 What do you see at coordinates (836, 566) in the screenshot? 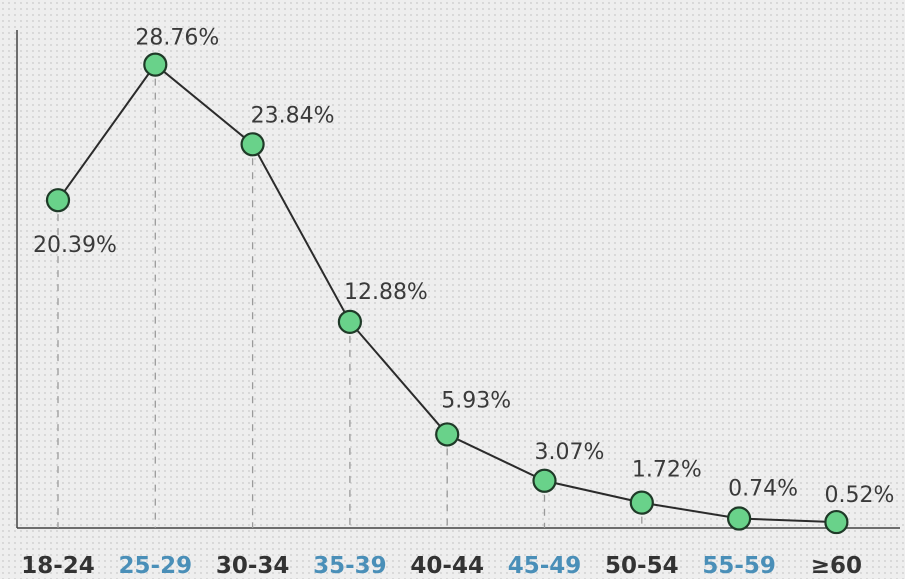
I see `x-tick-label: ≥60` at bounding box center [836, 566].